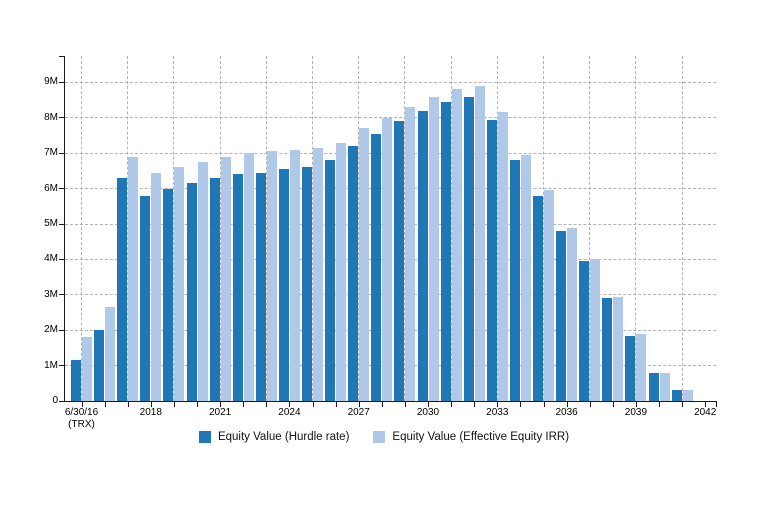 This screenshot has height=511, width=768. What do you see at coordinates (390, 82) in the screenshot?
I see `h-gridline` at bounding box center [390, 82].